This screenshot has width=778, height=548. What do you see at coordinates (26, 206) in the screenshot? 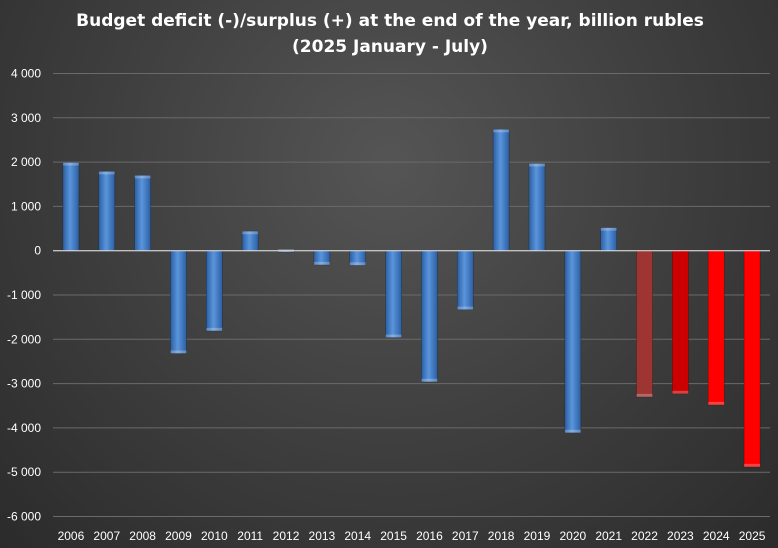
I see `y-tick-label: 1 000` at bounding box center [26, 206].